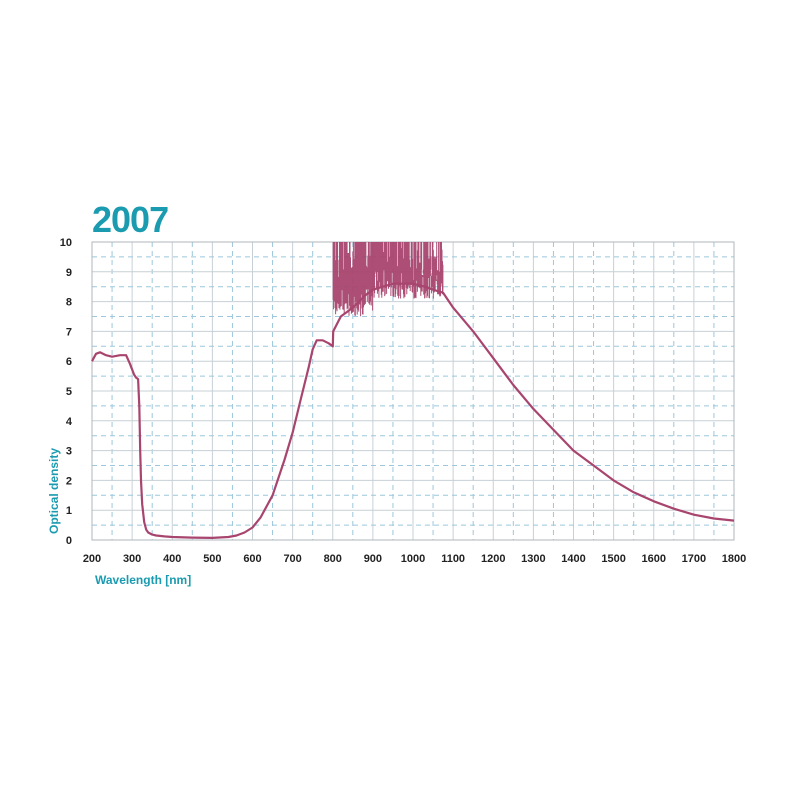 This screenshot has height=800, width=800. I want to click on x-tick-label: 1700, so click(694, 559).